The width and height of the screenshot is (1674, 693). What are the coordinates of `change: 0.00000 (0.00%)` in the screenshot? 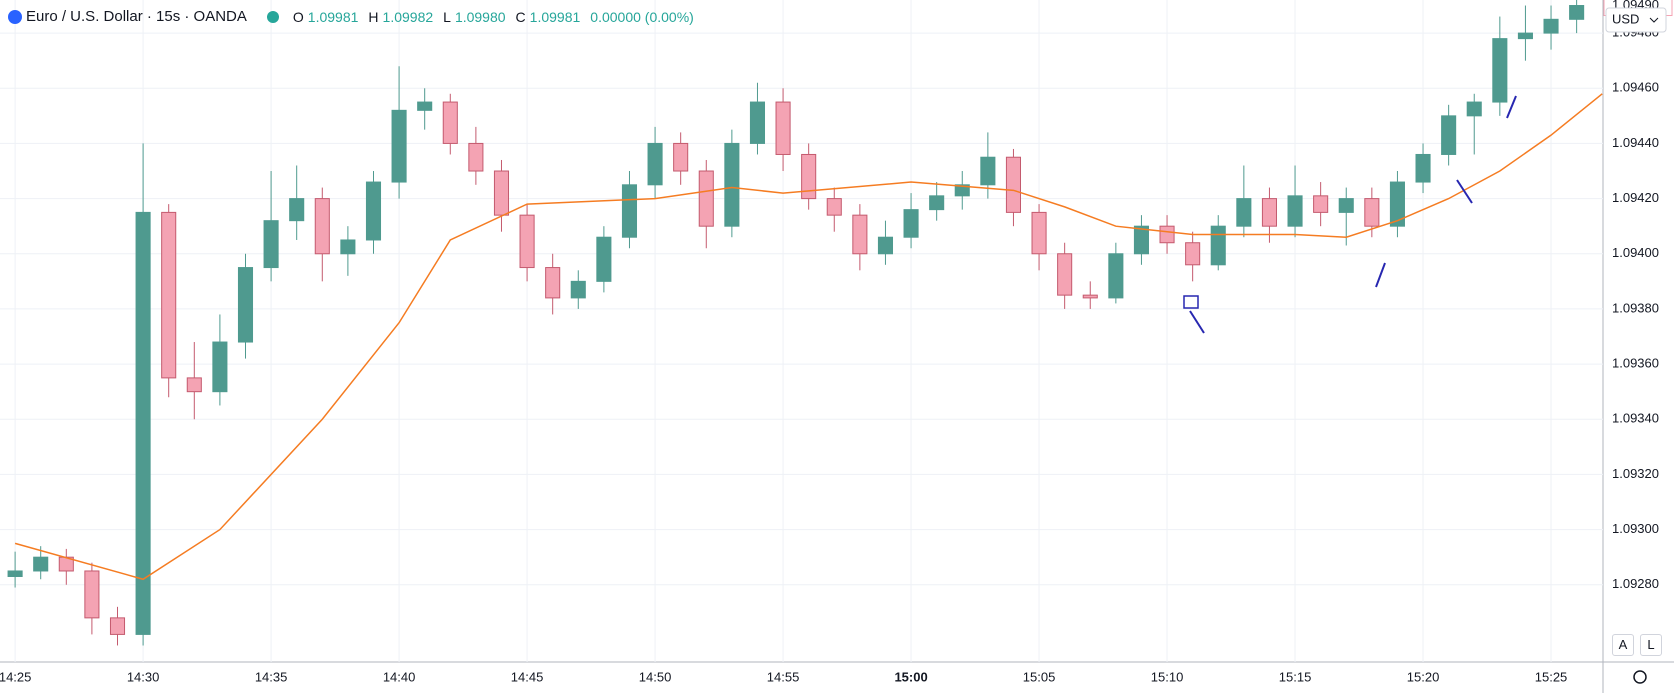 It's located at (642, 16).